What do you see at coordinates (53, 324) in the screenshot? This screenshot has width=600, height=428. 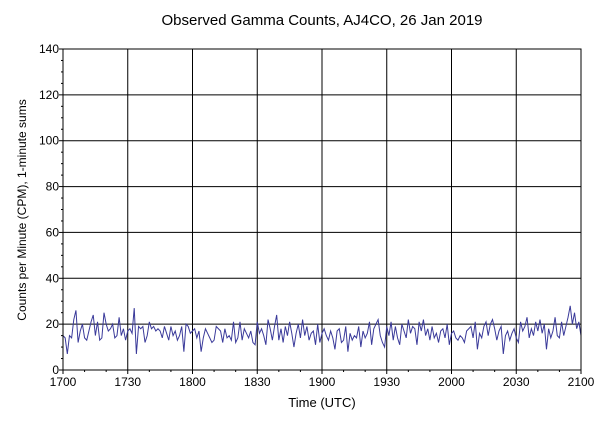 I see `y-tick-label: 20` at bounding box center [53, 324].